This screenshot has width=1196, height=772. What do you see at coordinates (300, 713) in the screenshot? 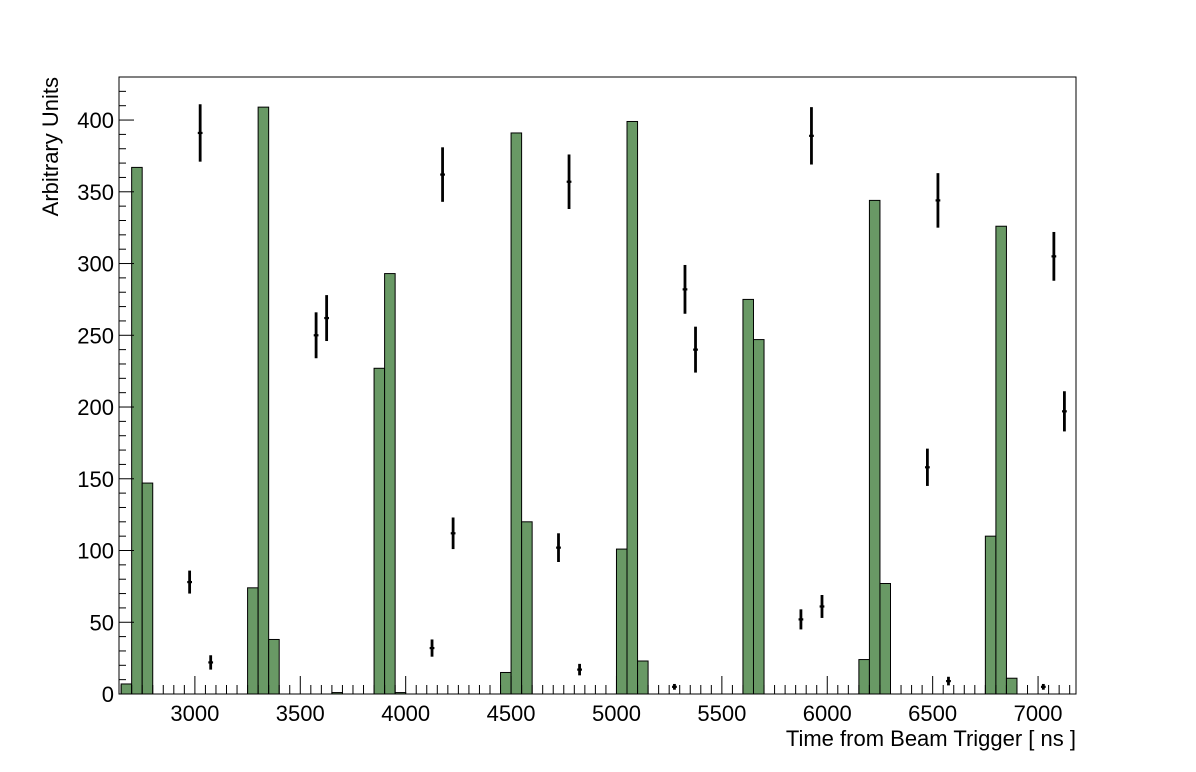
I see `x-tick-label: 3500` at bounding box center [300, 713].